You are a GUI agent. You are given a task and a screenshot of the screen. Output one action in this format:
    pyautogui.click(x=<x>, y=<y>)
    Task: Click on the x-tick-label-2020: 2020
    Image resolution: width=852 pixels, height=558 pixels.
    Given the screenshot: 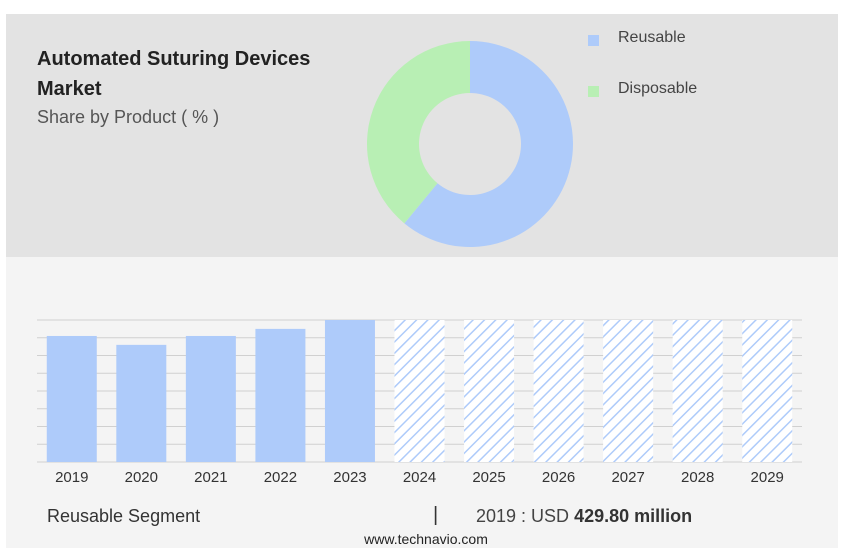 What is the action you would take?
    pyautogui.click(x=141, y=477)
    